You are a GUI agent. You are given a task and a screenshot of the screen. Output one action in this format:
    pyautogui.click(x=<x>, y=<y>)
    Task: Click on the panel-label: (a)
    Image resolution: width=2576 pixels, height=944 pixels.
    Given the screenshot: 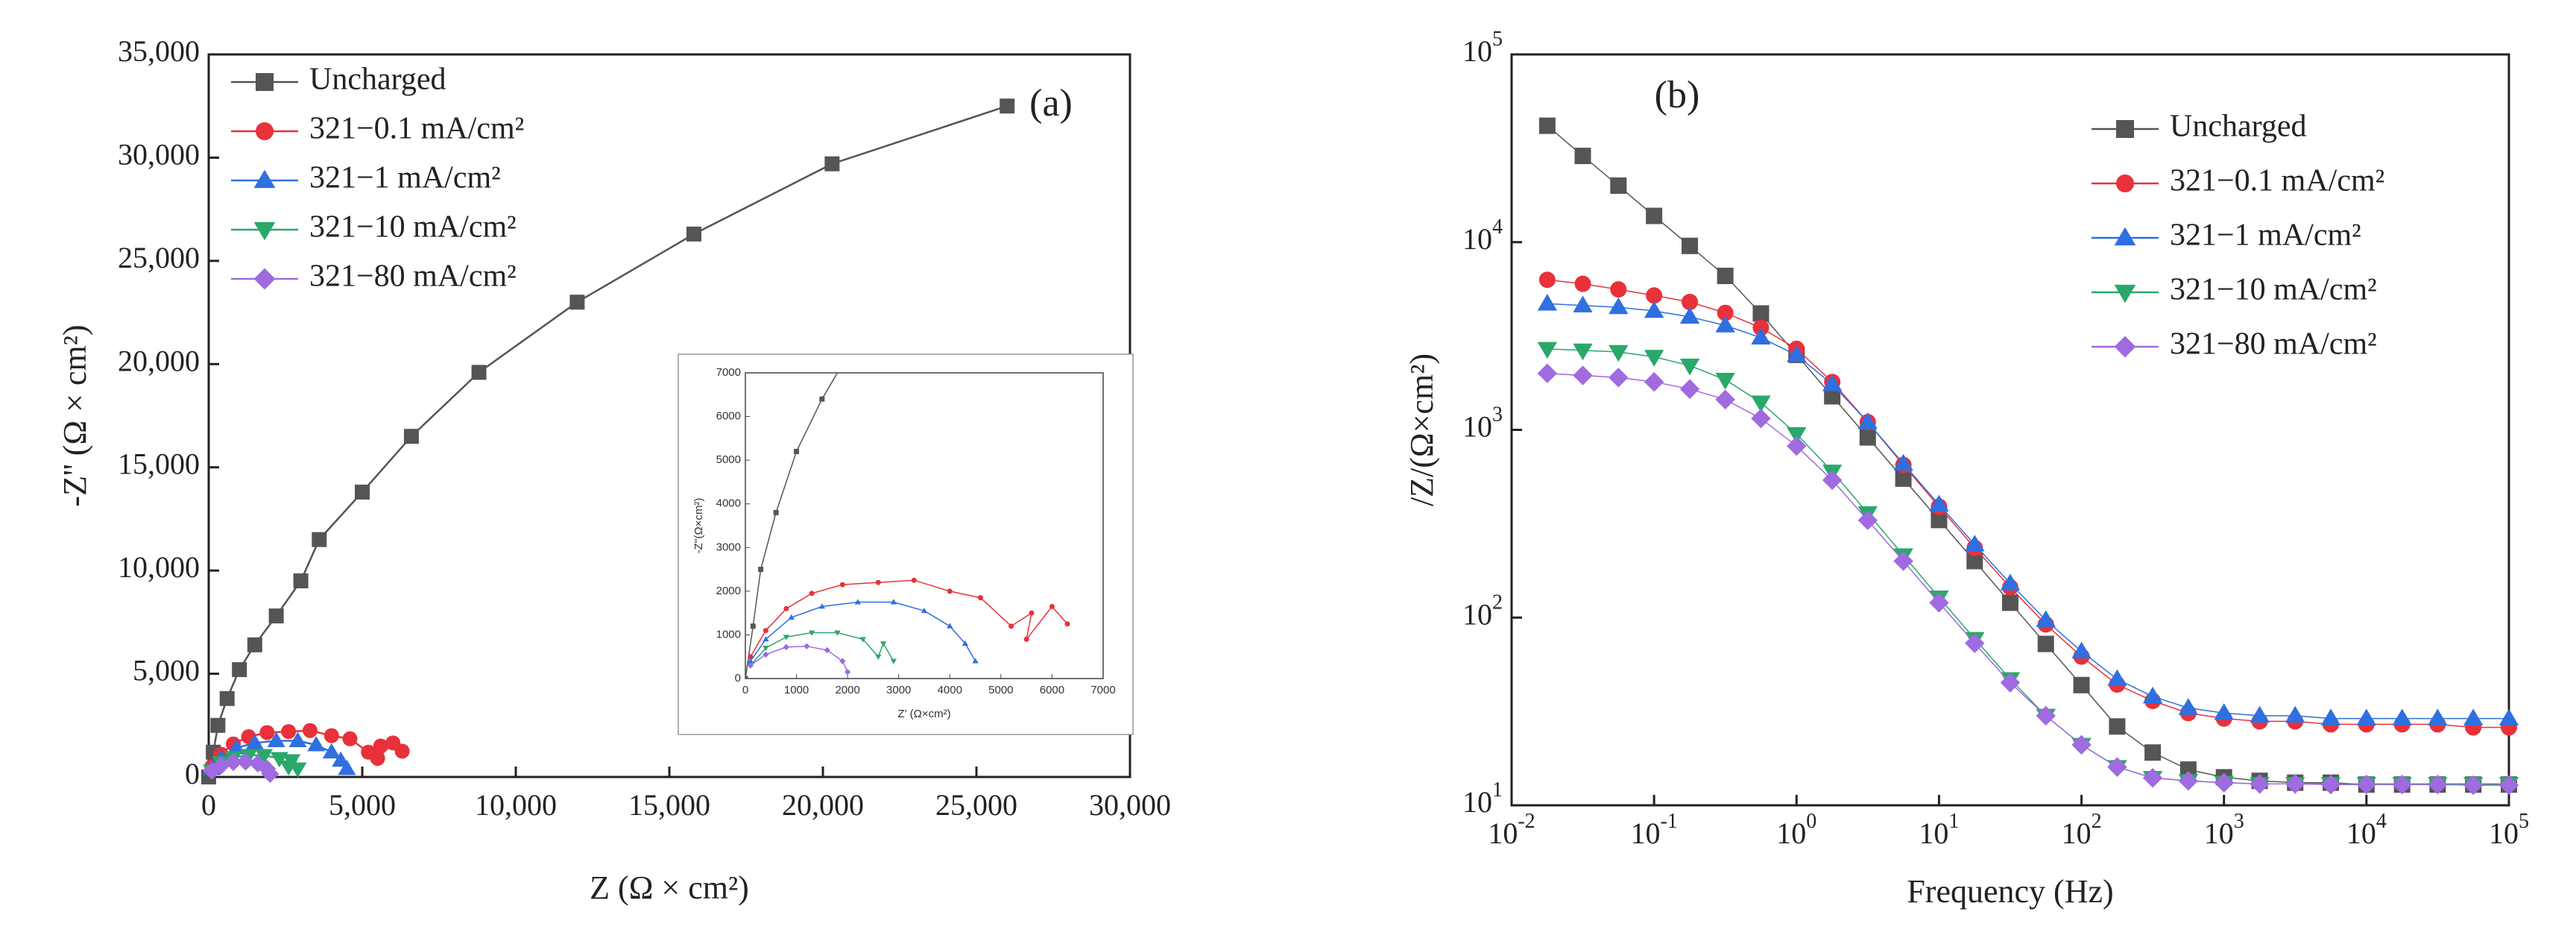 What is the action you would take?
    pyautogui.click(x=1051, y=104)
    